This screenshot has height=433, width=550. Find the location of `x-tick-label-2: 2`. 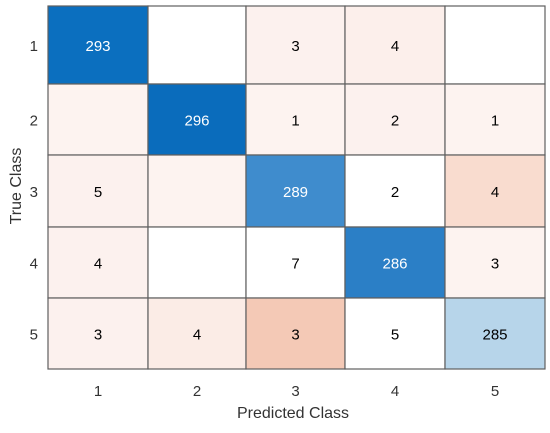

x-tick-label-2: 2 is located at coordinates (197, 391).